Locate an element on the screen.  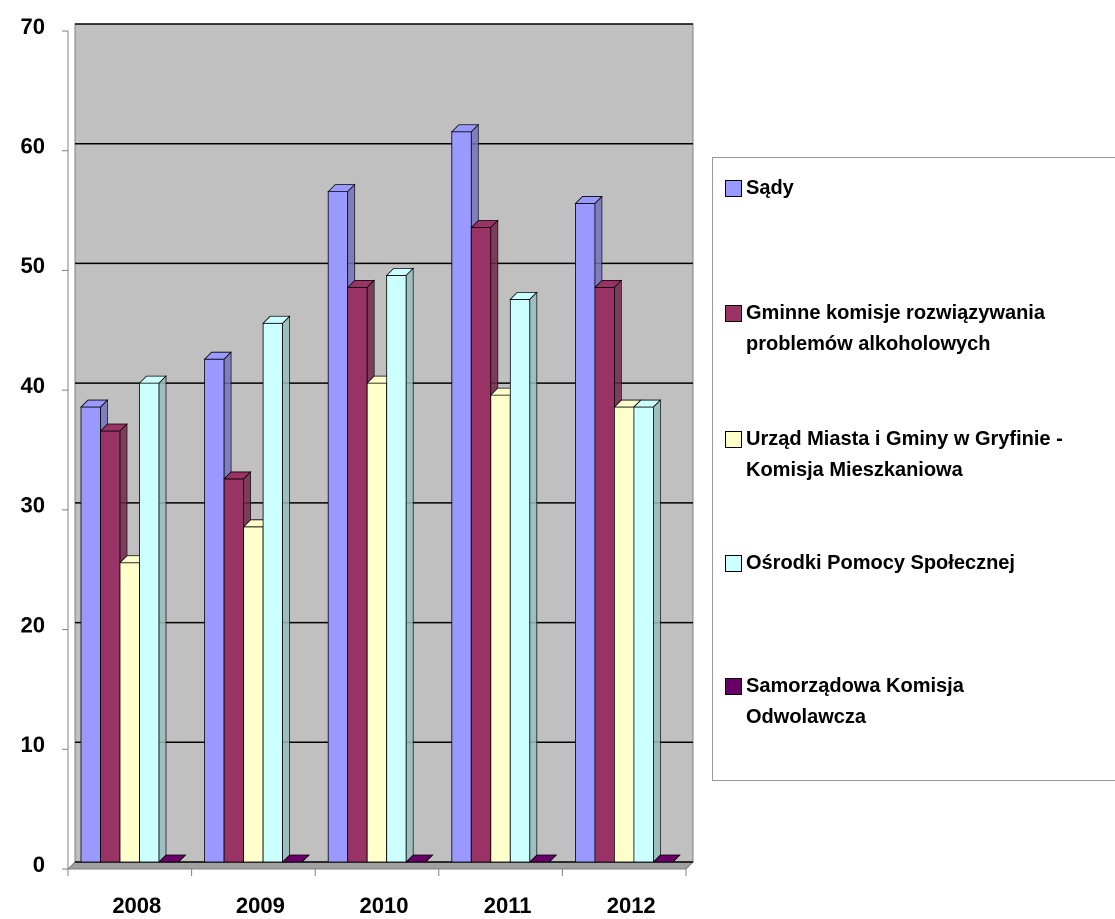
x-tick-label: 2011 is located at coordinates (508, 905).